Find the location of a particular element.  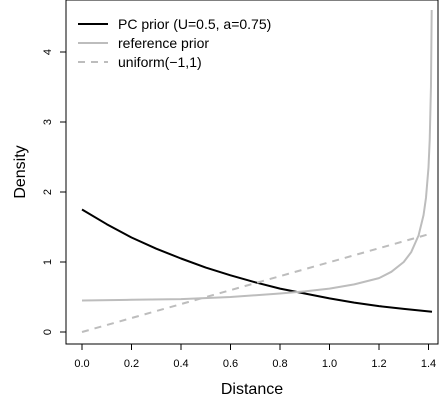

y-tick-label: 4 is located at coordinates (48, 52).